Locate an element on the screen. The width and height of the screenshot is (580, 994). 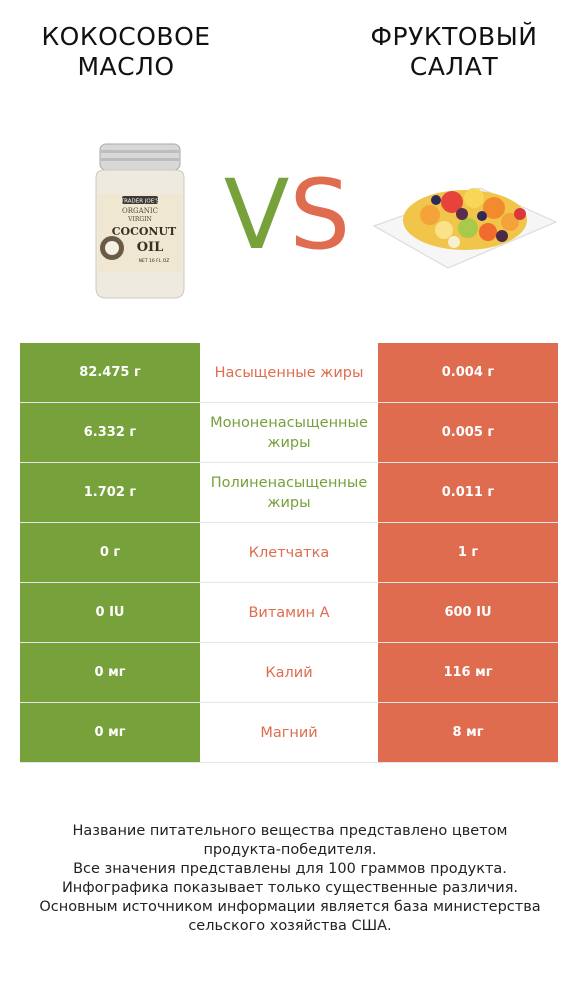
footer-line2: продукта-победителя. is located at coordinates (290, 850).